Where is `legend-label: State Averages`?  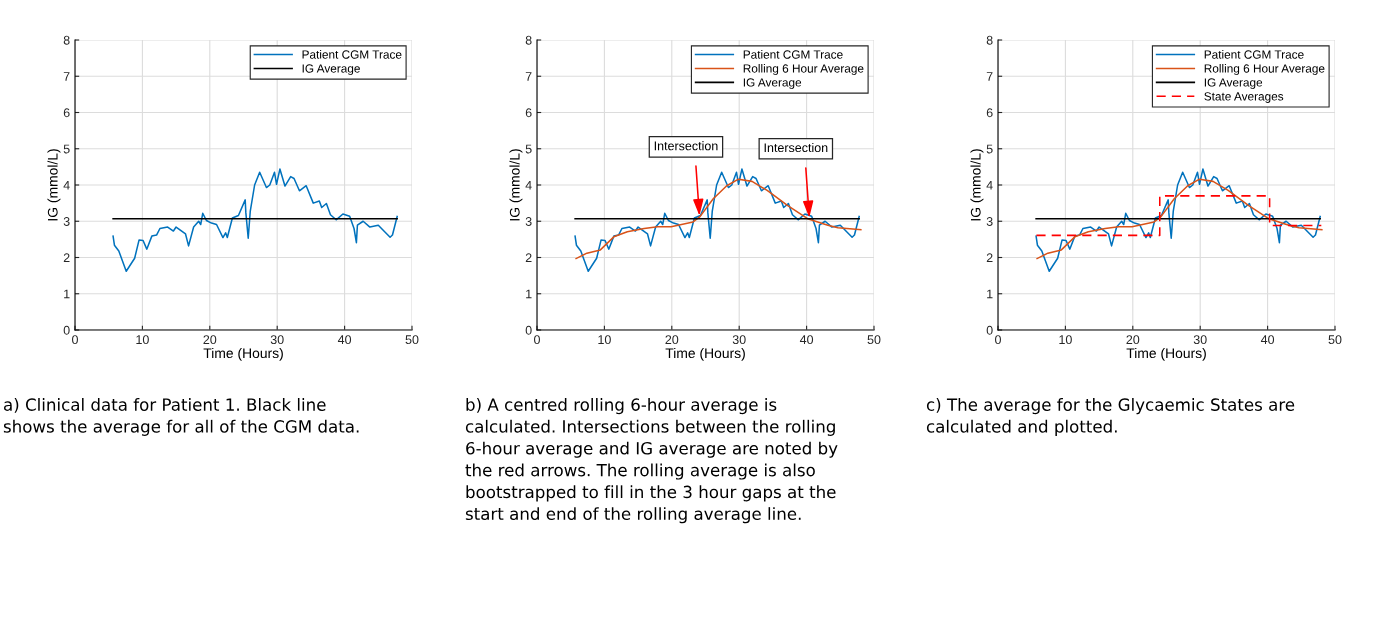 legend-label: State Averages is located at coordinates (1244, 97).